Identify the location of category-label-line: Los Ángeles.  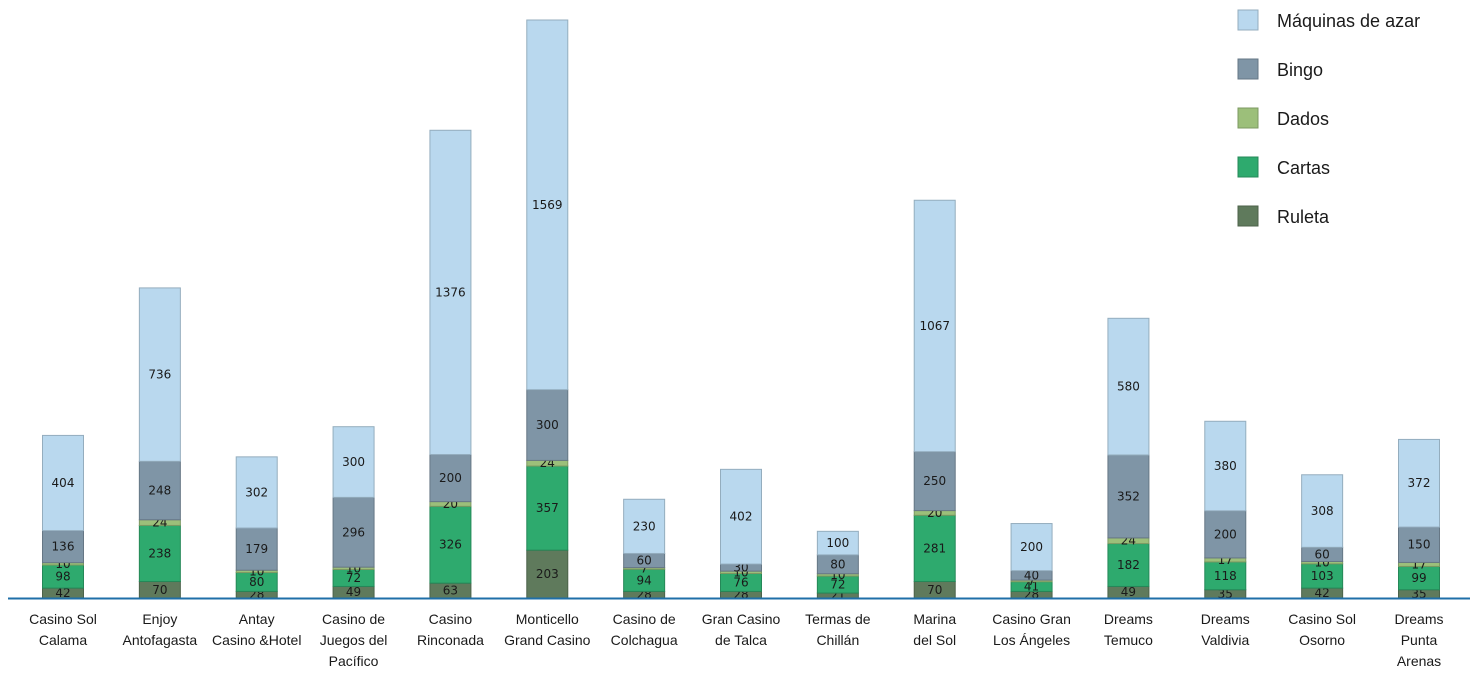
(1031, 640).